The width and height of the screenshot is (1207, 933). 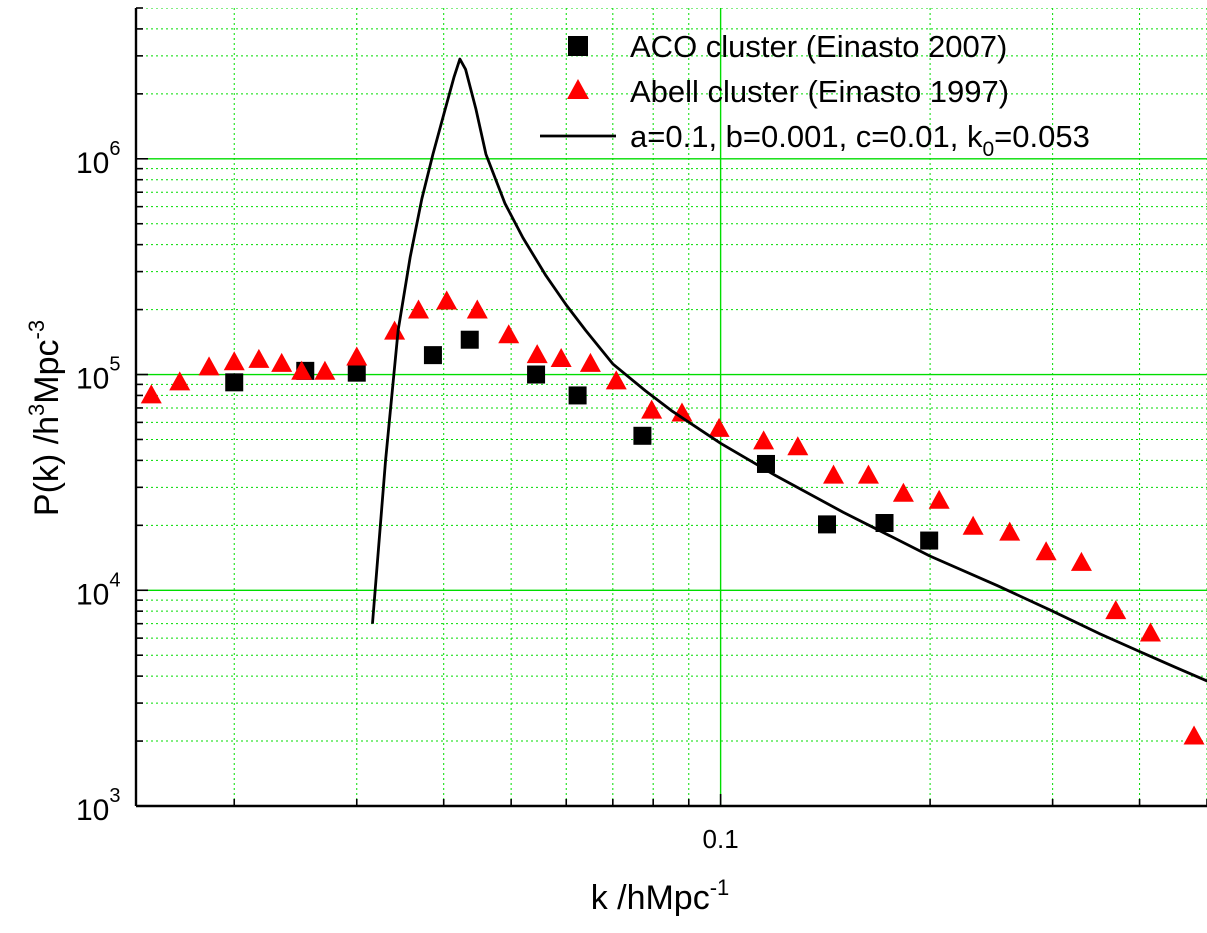 I want to click on y-tick-label: 10⁵, so click(x=98, y=375).